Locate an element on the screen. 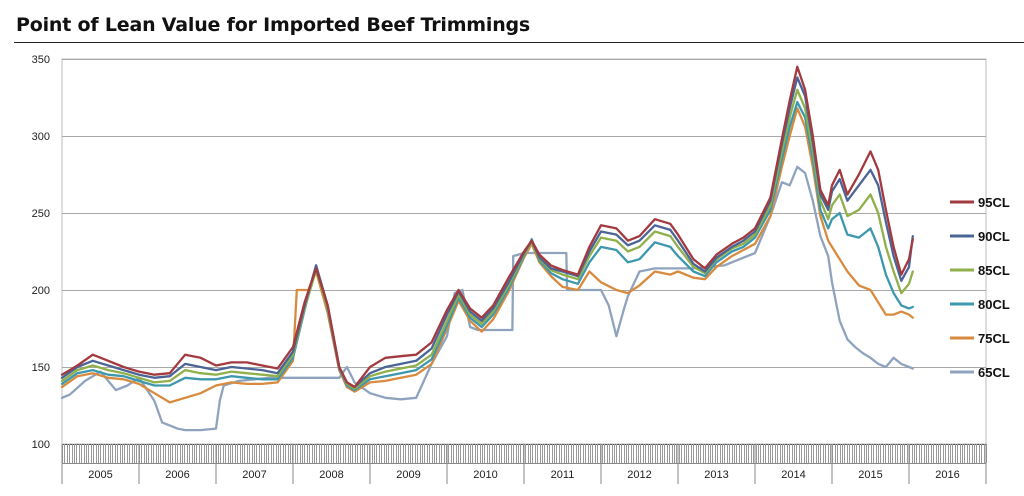 This screenshot has height=496, width=1024. x-tick-label: 2012 is located at coordinates (639, 475).